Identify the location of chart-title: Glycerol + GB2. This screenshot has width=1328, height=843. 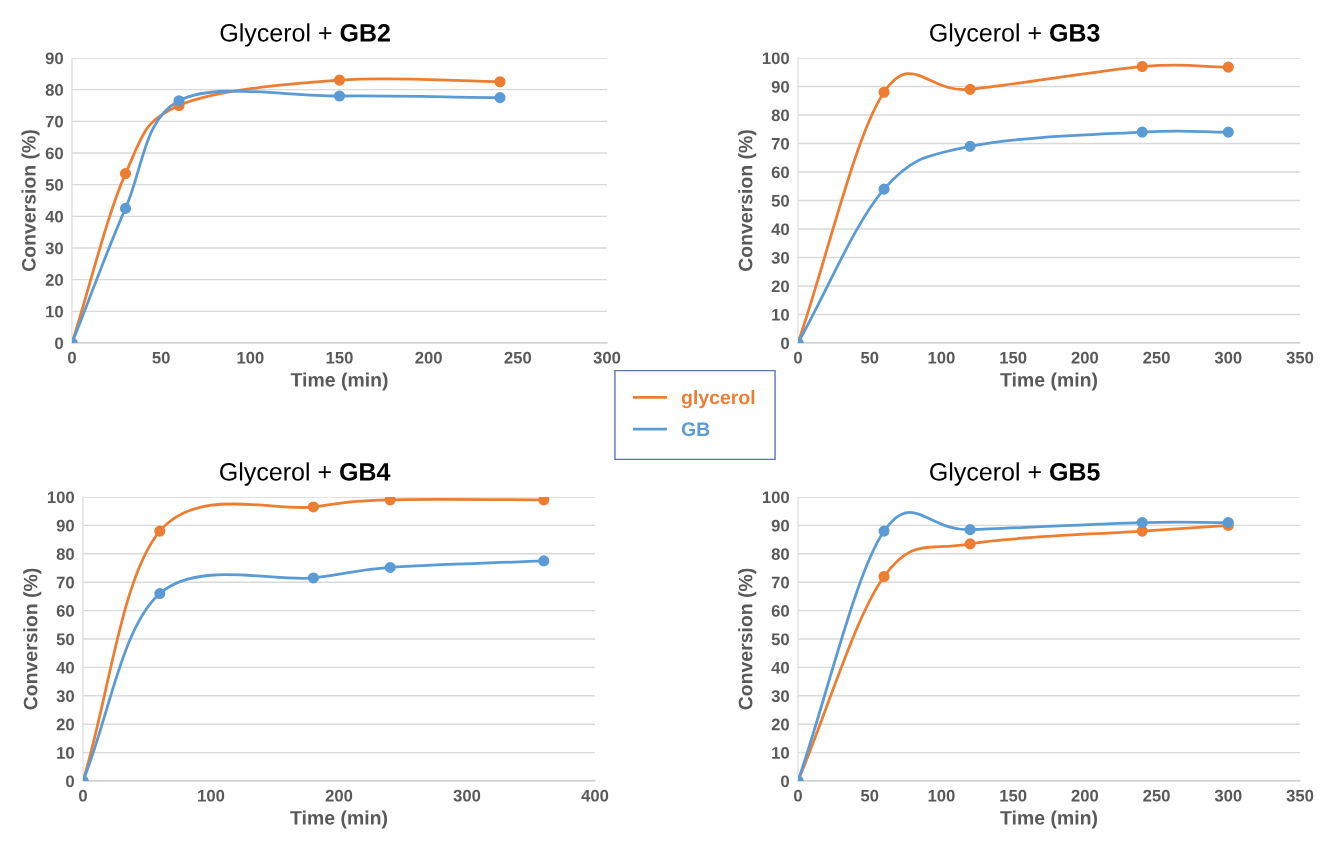
(305, 35).